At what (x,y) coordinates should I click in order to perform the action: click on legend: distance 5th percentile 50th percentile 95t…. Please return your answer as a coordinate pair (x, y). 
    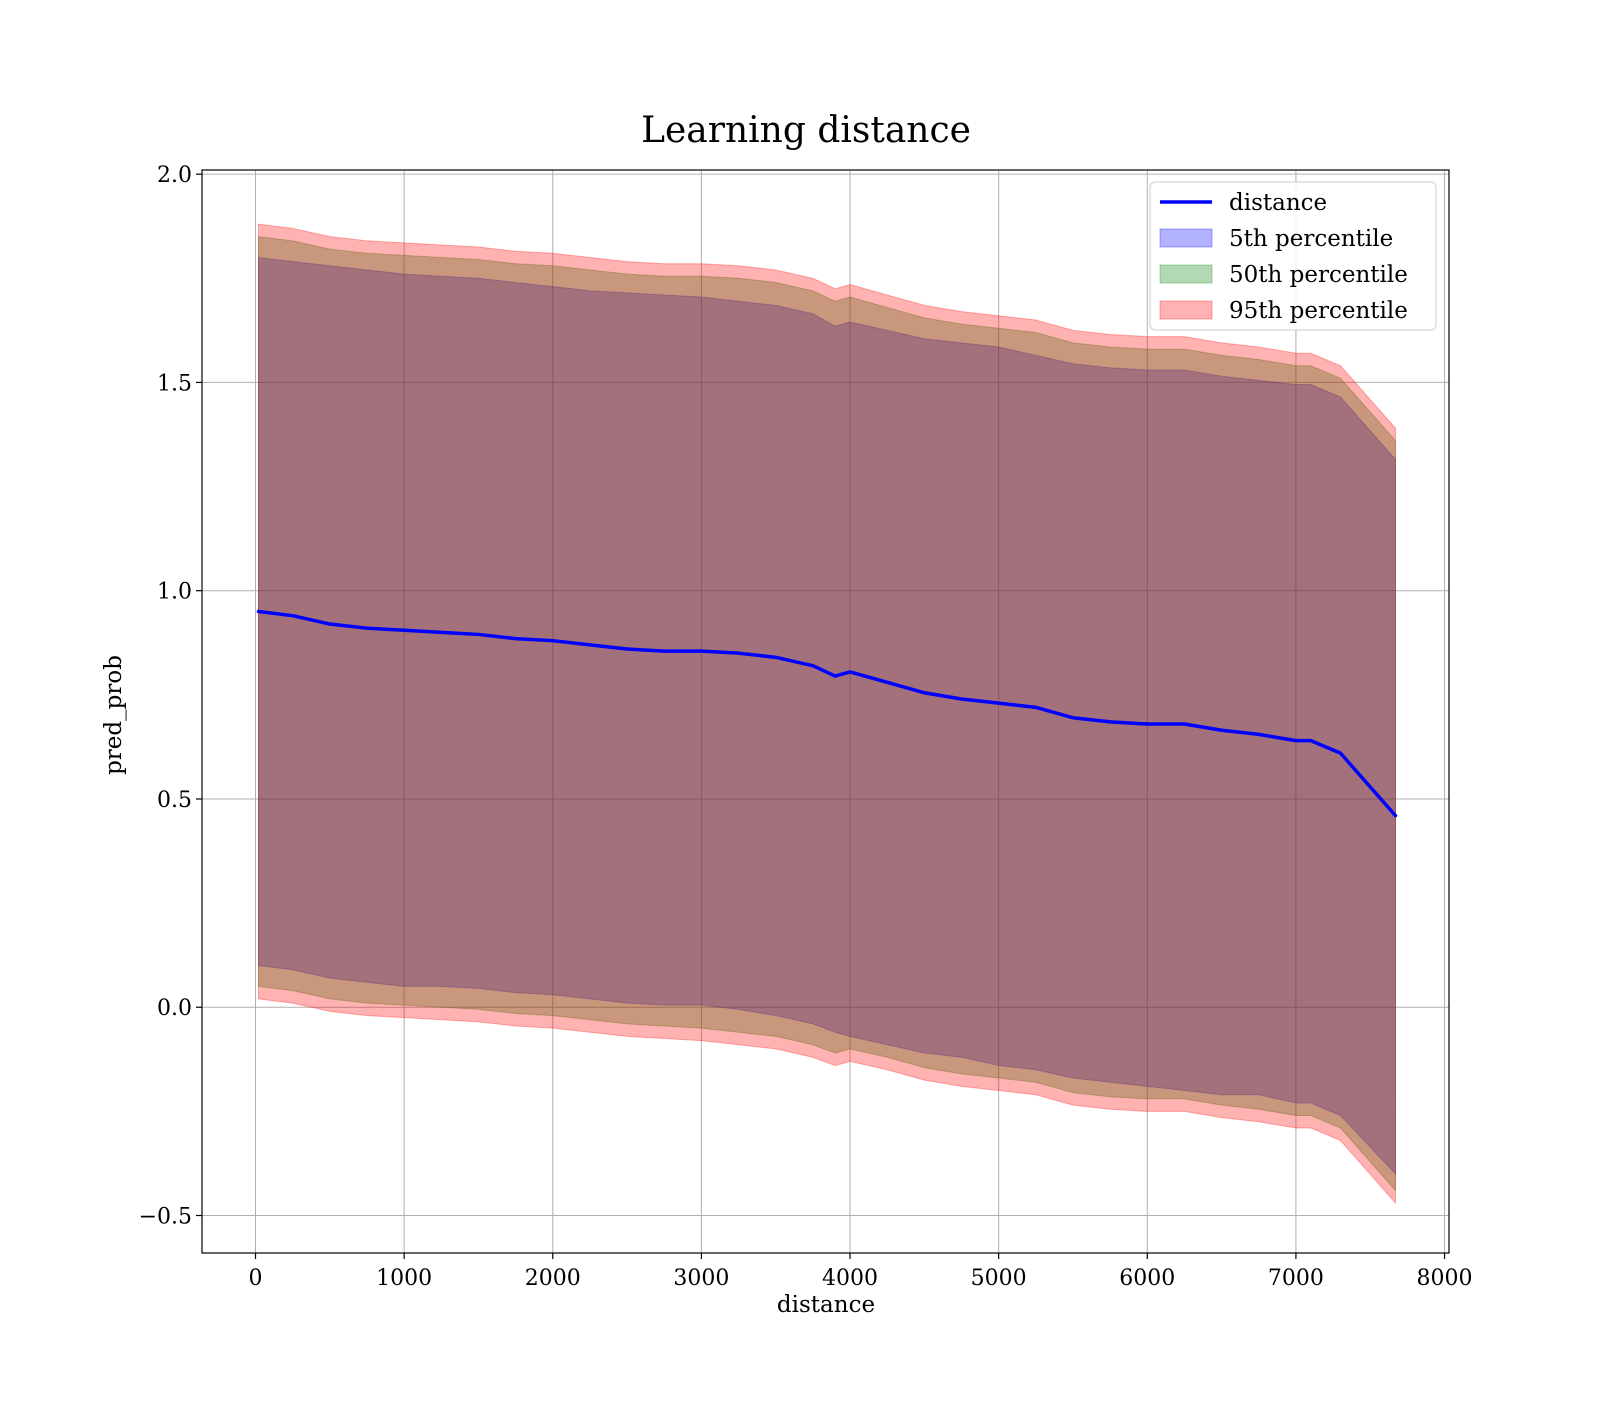
    Looking at the image, I should click on (1293, 256).